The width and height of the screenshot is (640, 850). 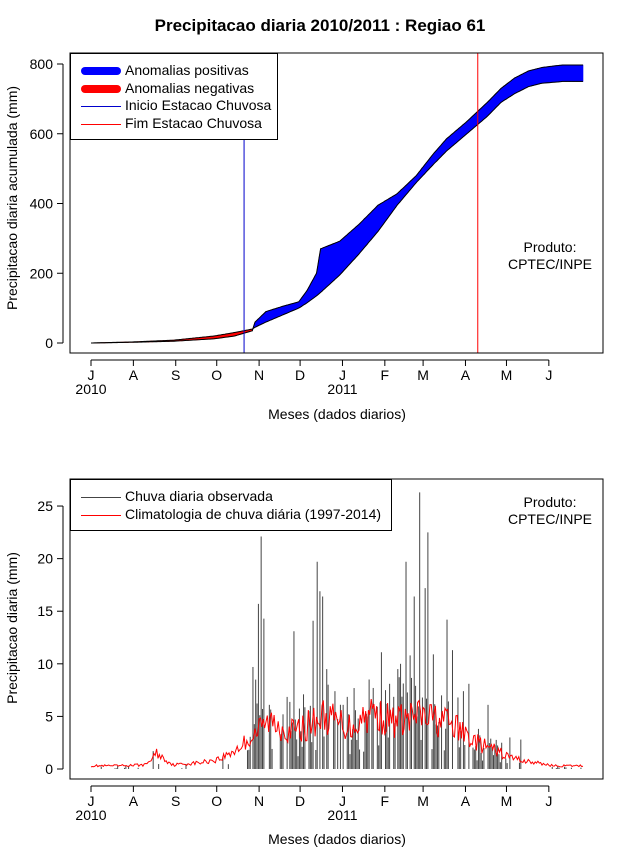 I want to click on legend-label: Anomalias negativas, so click(x=190, y=88).